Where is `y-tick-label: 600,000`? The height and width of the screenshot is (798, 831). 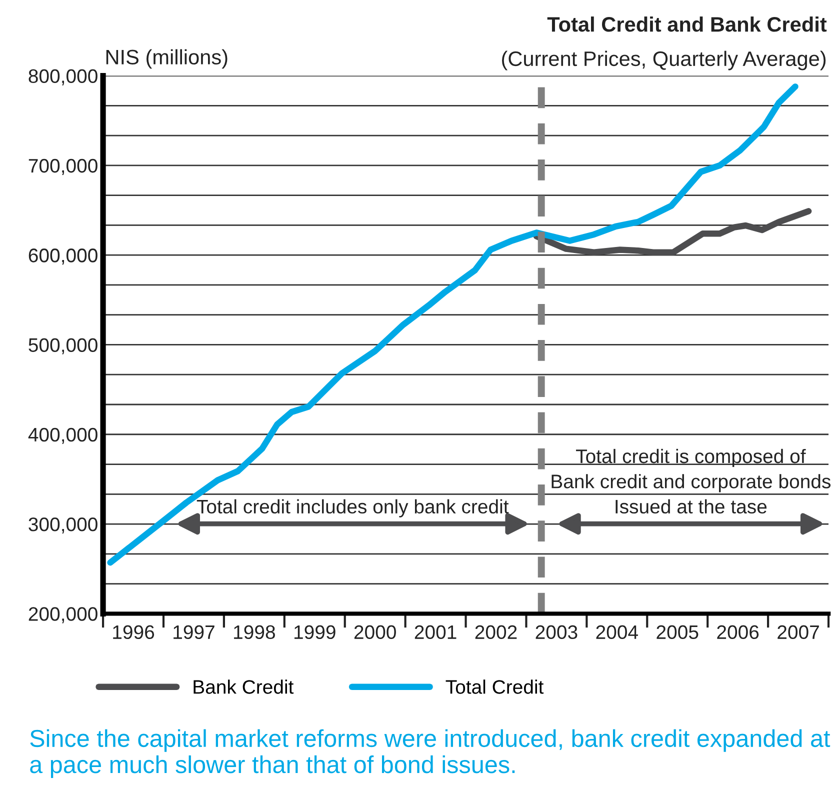 y-tick-label: 600,000 is located at coordinates (63, 256).